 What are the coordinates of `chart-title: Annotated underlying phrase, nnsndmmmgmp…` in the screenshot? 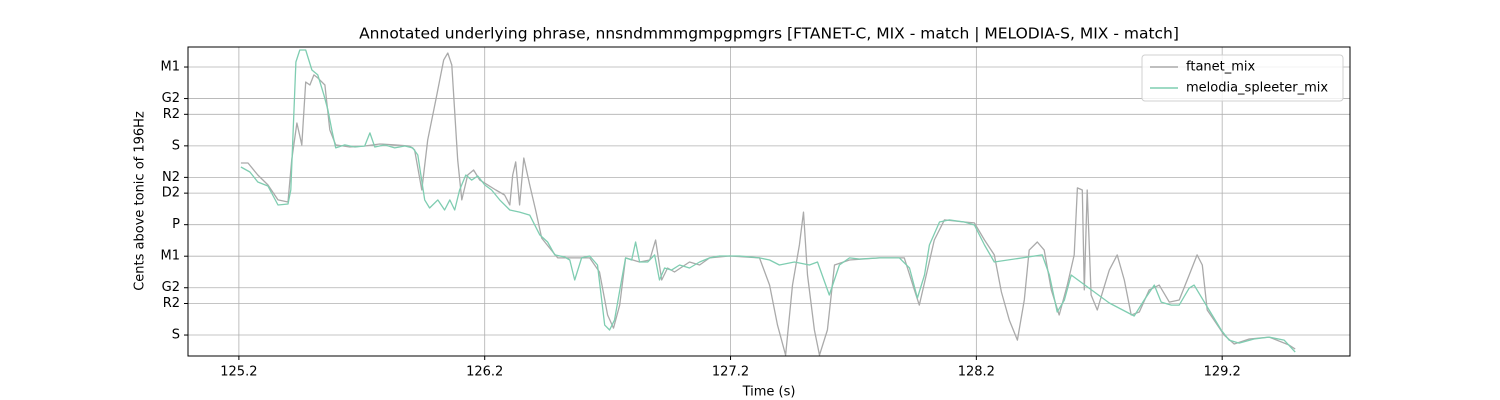 It's located at (769, 34).